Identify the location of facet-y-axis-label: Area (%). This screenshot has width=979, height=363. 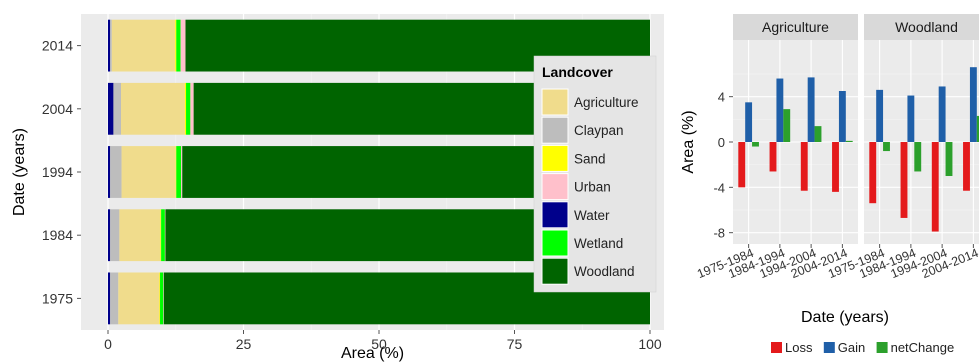
(688, 141).